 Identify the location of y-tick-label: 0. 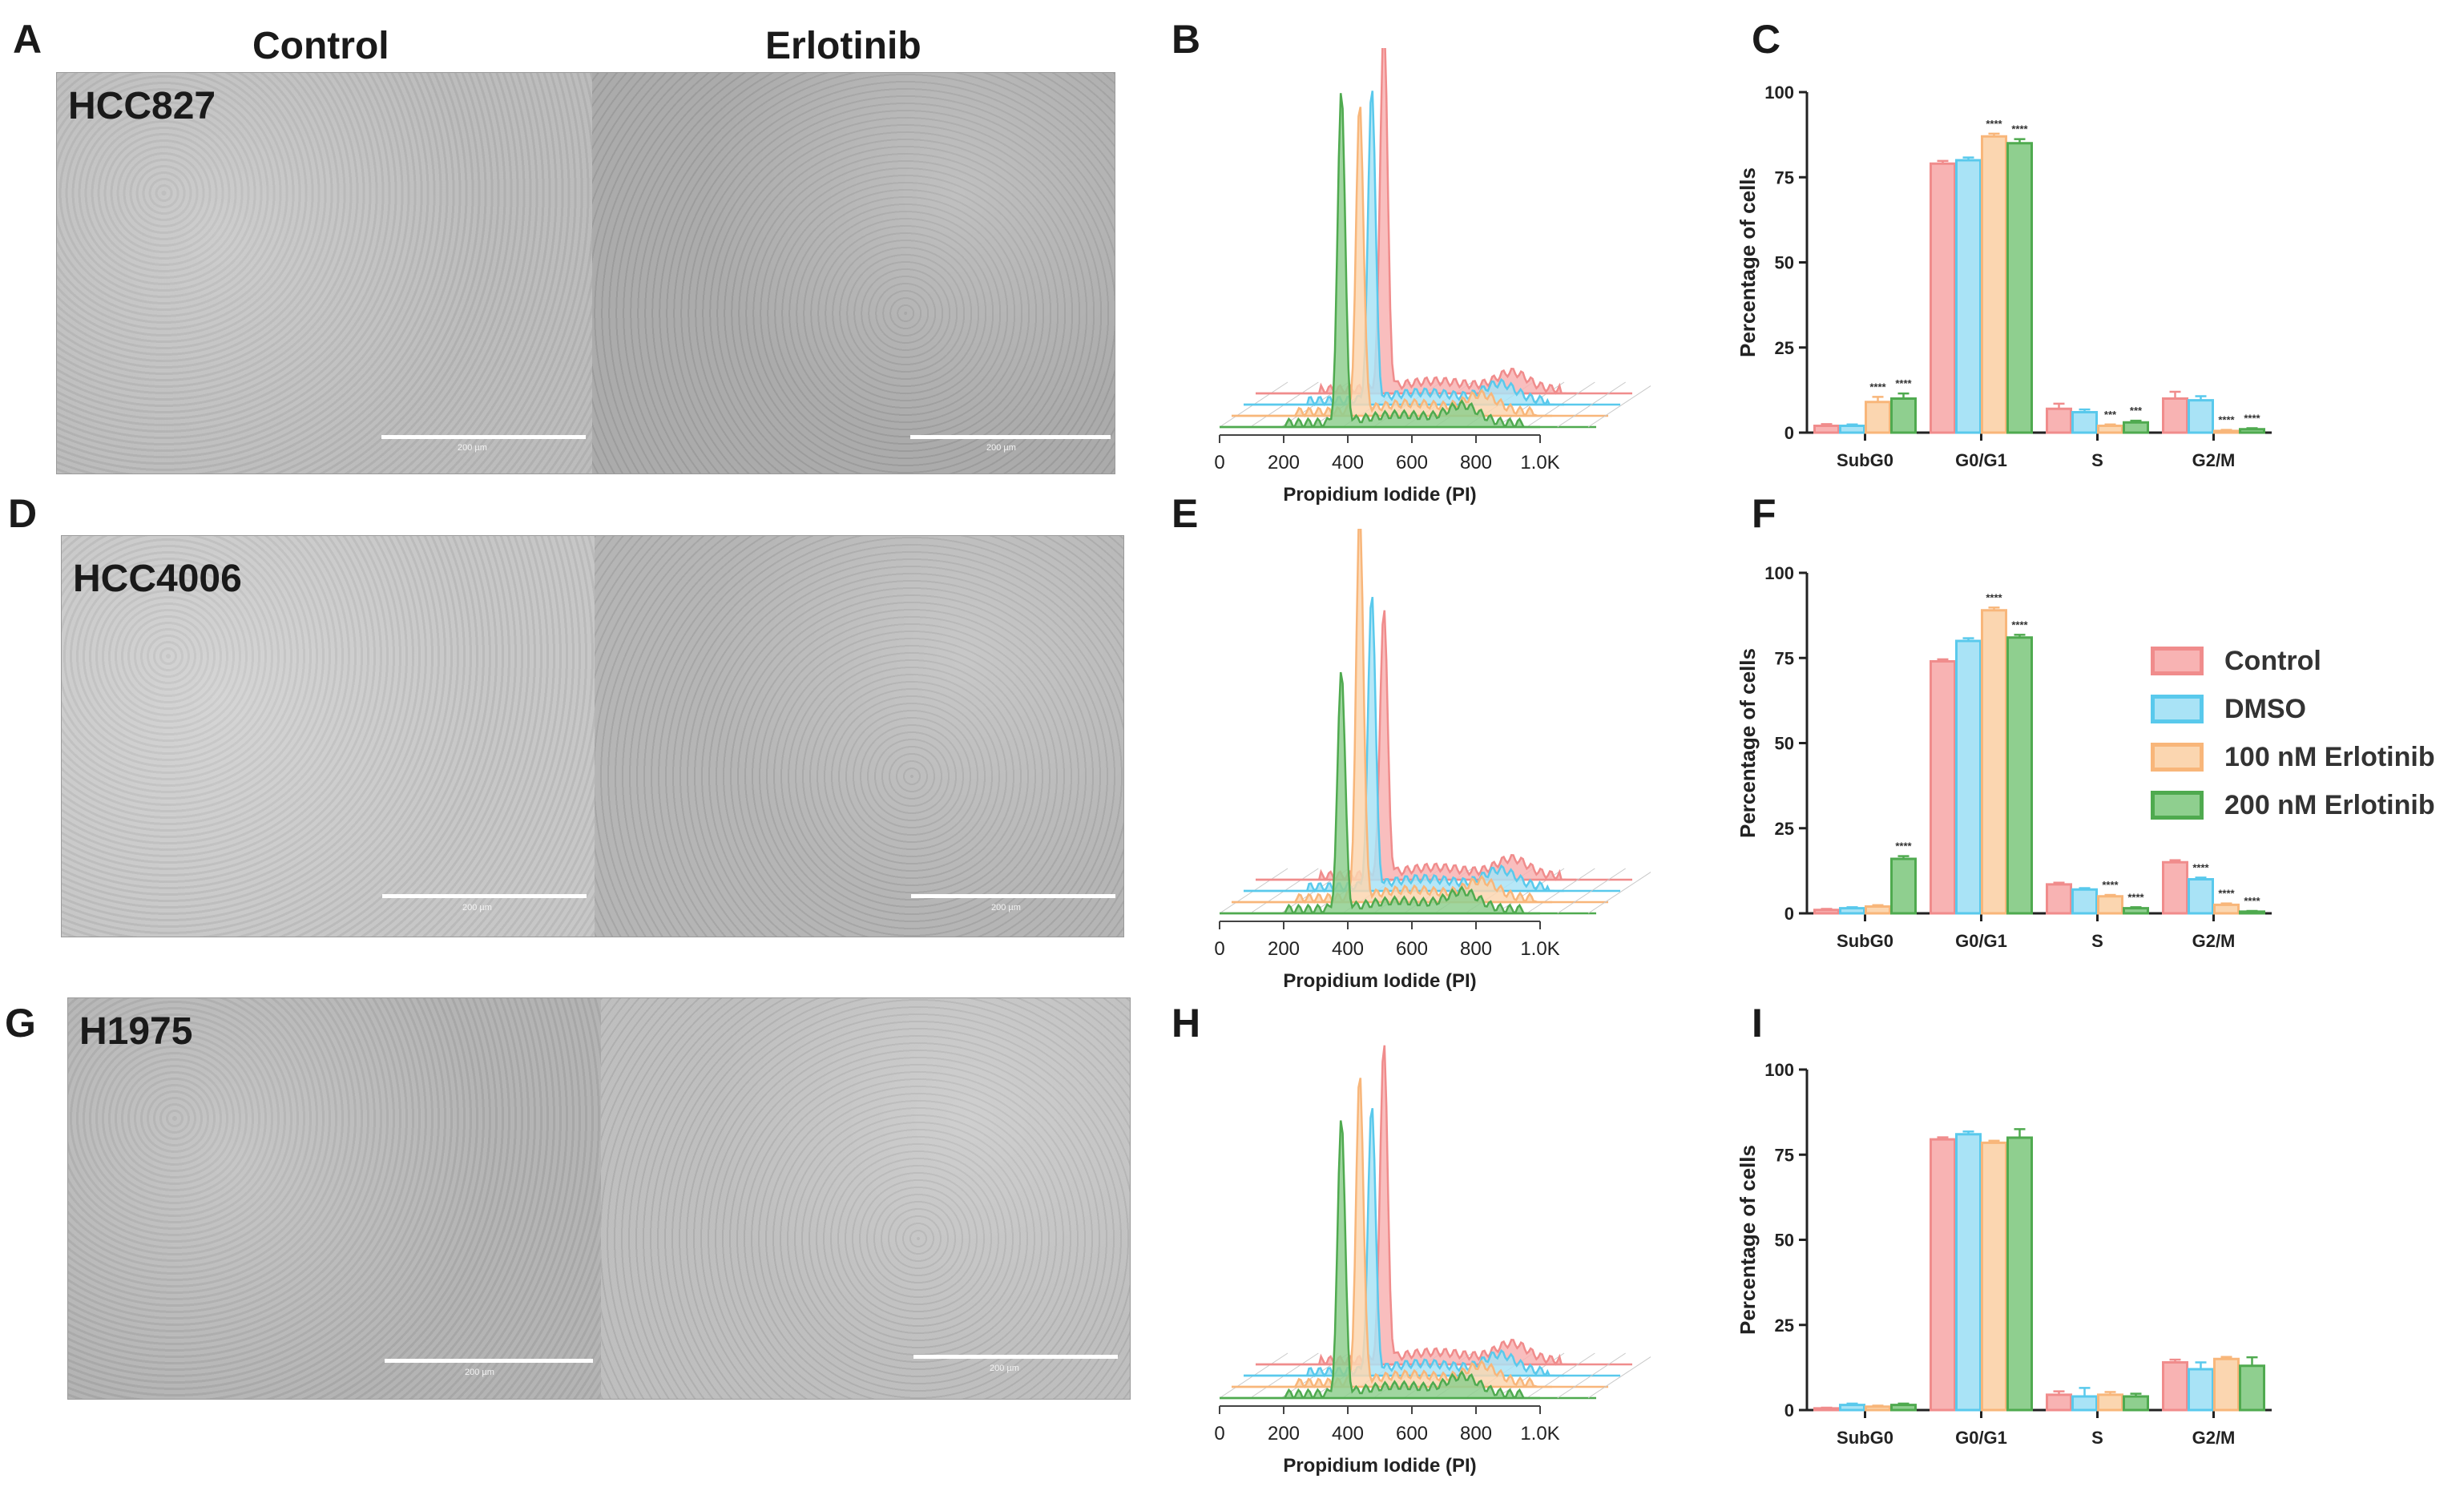
(1789, 1410).